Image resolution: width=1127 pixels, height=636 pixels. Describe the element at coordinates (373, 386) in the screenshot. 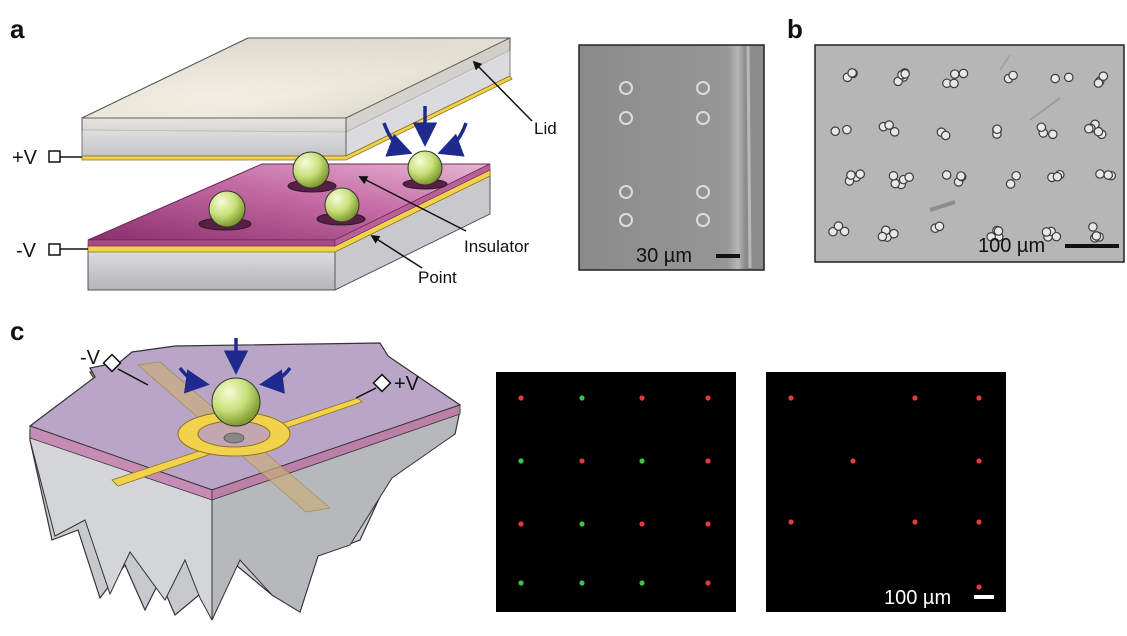

I see `terminal-plus-c` at that location.